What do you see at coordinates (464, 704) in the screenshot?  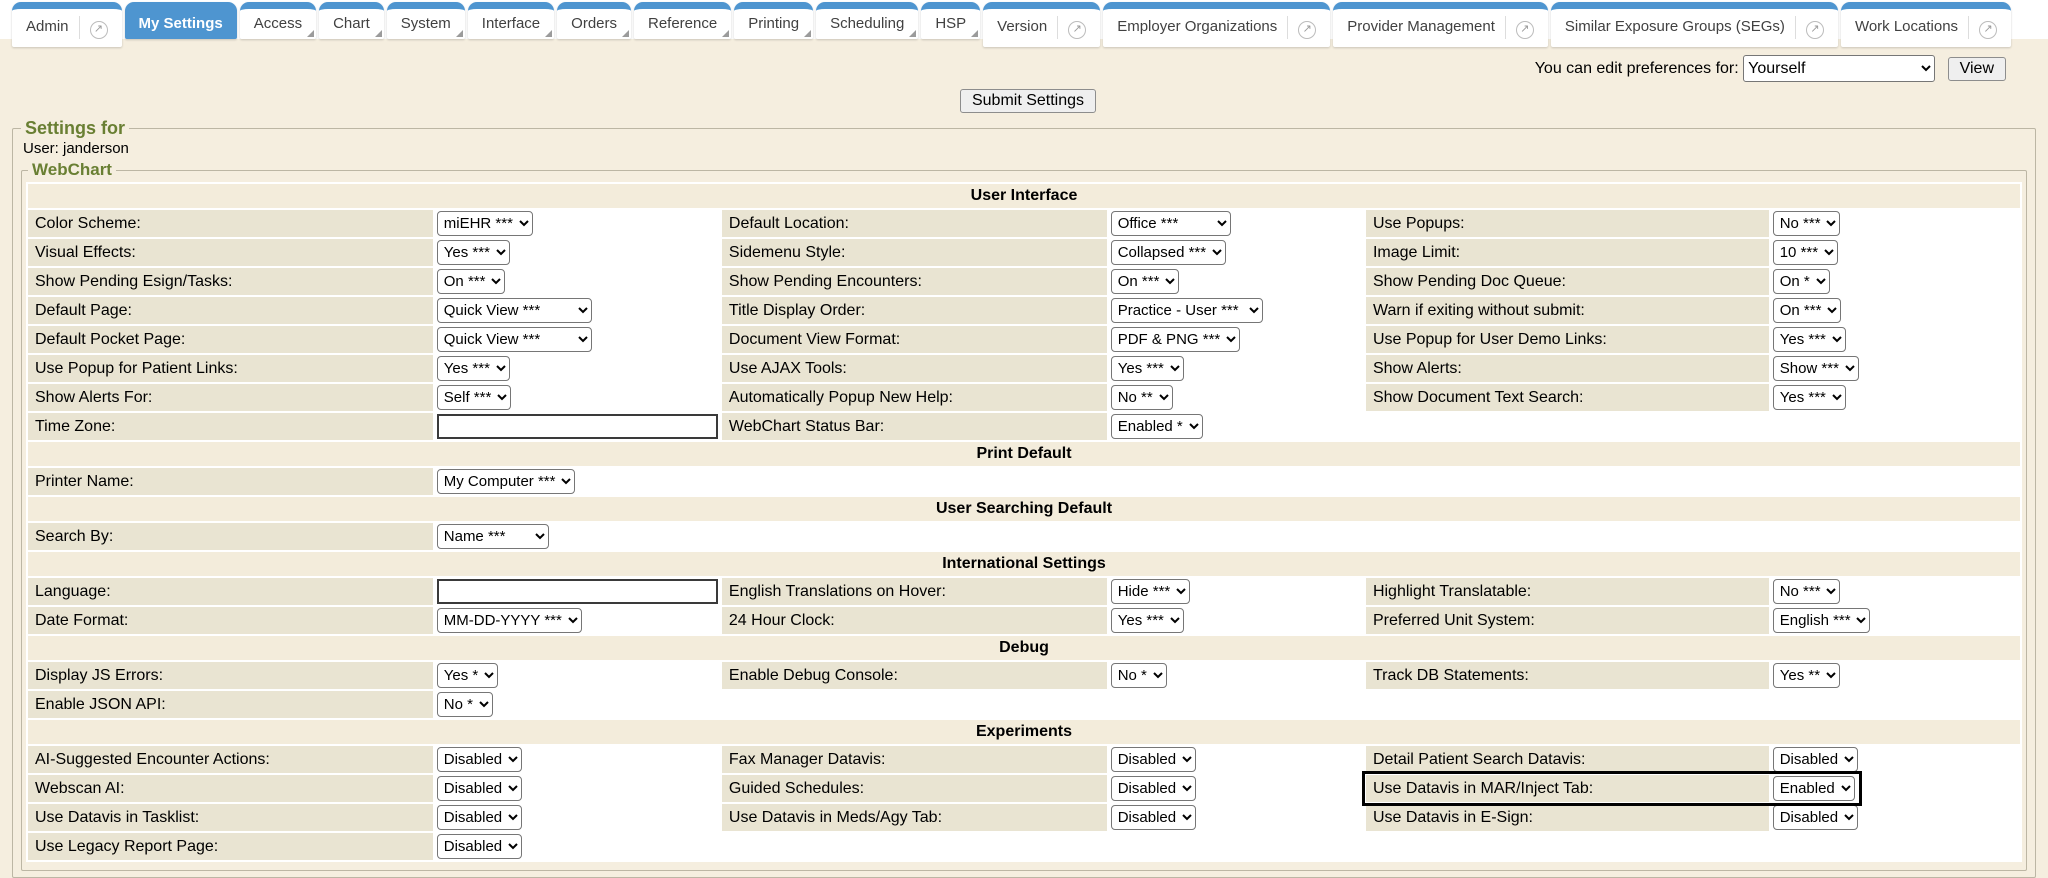 I see `enable-json-api-select: No *` at bounding box center [464, 704].